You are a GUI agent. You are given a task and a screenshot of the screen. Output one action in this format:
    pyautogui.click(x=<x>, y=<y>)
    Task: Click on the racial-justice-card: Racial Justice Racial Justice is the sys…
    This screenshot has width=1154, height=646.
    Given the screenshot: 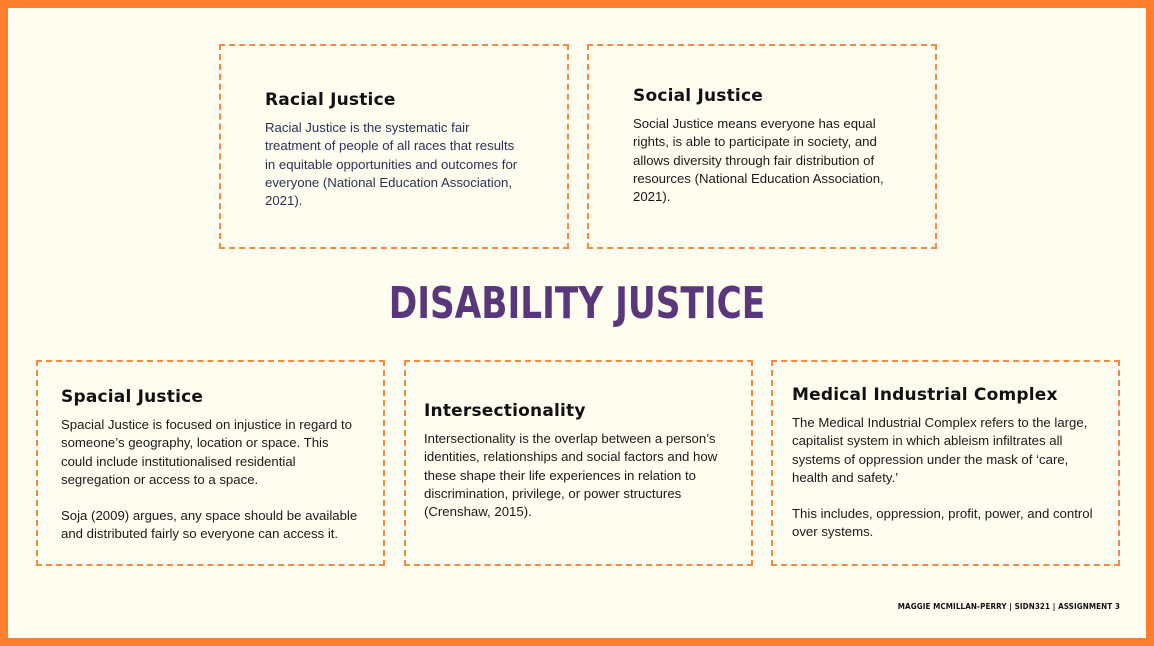 What is the action you would take?
    pyautogui.click(x=394, y=146)
    